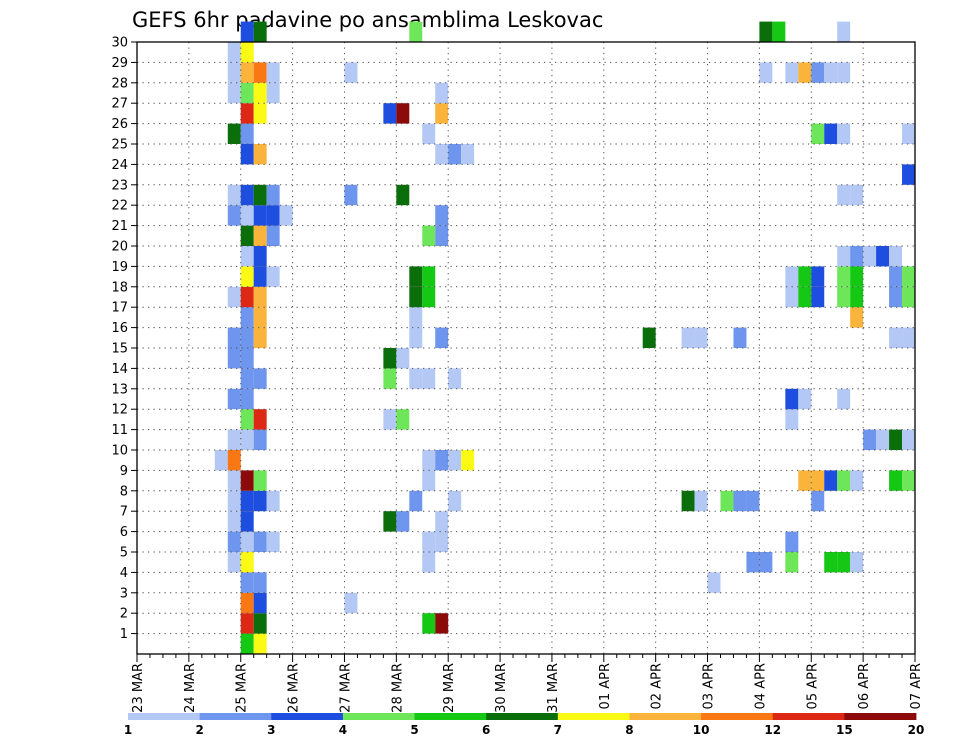 The height and width of the screenshot is (742, 960). Describe the element at coordinates (844, 730) in the screenshot. I see `colorbar-tick-label: 15` at that location.